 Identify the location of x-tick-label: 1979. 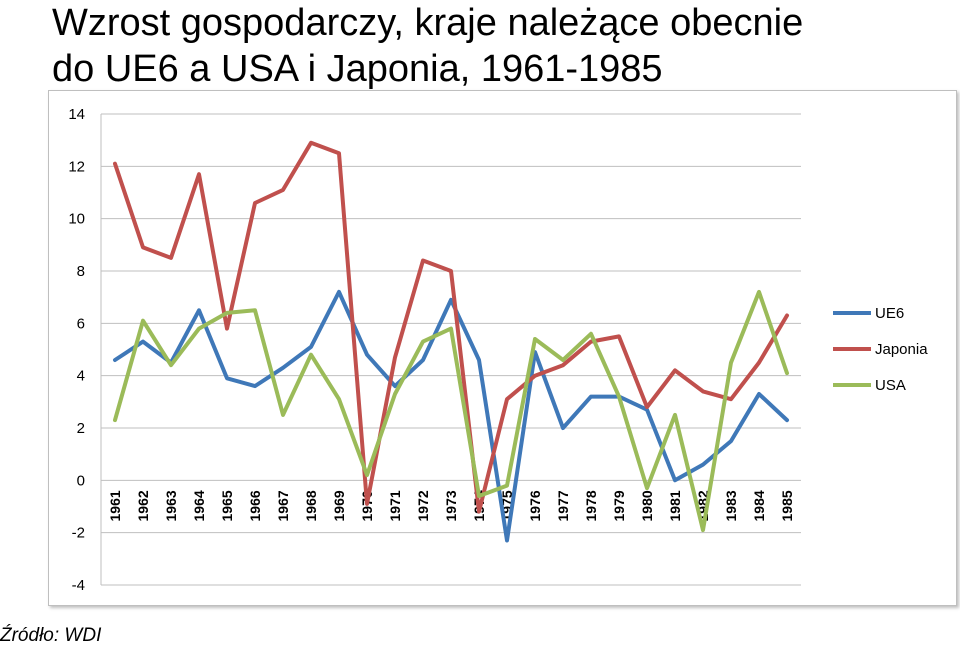
(619, 505).